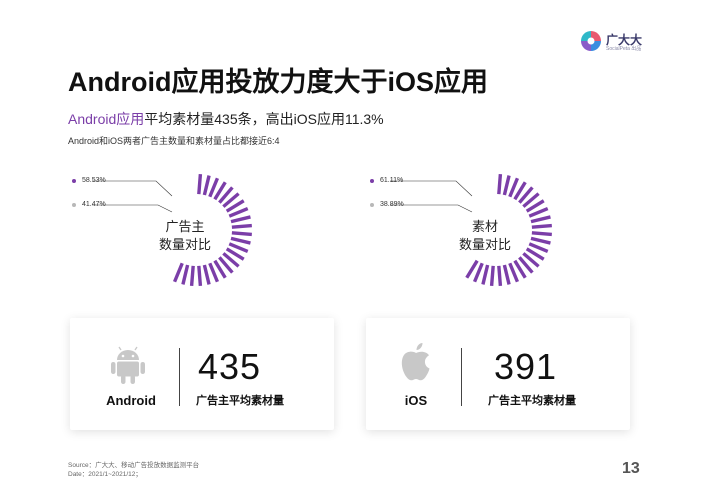 Image resolution: width=702 pixels, height=496 pixels. I want to click on ring-center-label: 素材 数量对比, so click(485, 236).